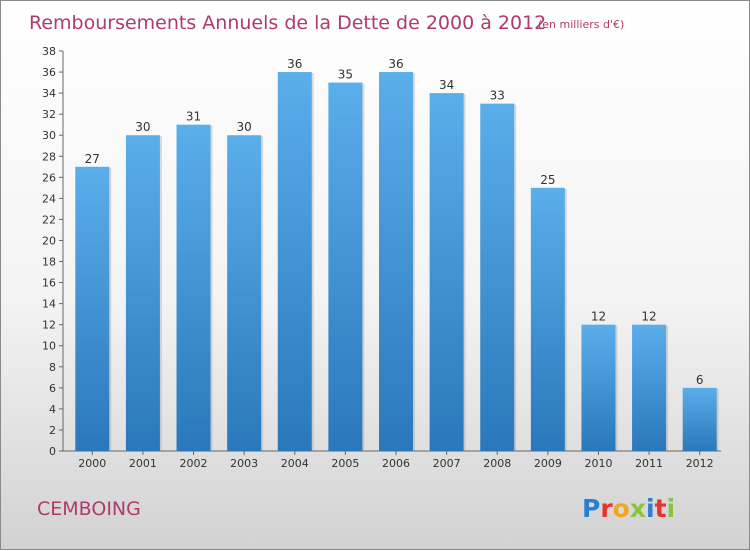 This screenshot has height=551, width=750. What do you see at coordinates (294, 261) in the screenshot?
I see `bar-2004` at bounding box center [294, 261].